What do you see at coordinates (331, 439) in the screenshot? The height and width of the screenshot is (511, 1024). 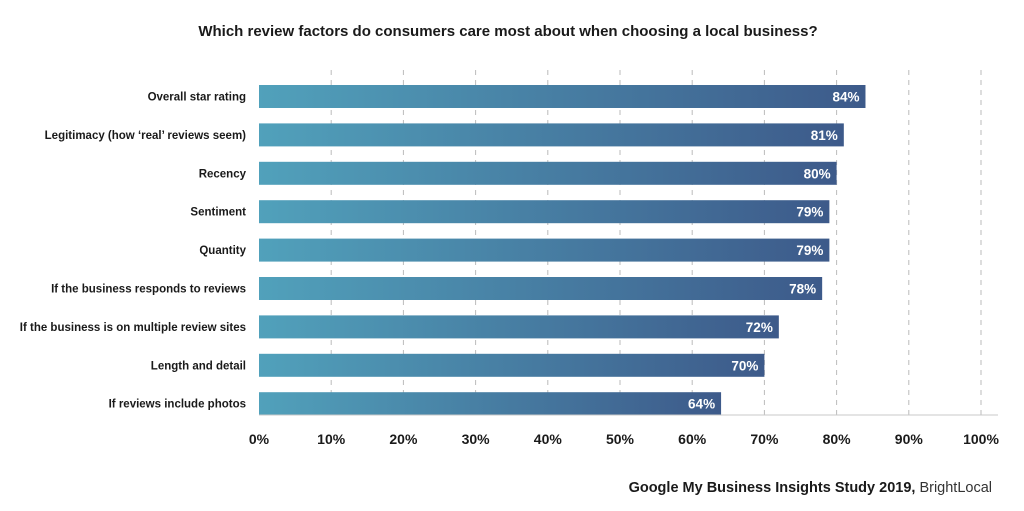 I see `x-tick-label: 10%` at bounding box center [331, 439].